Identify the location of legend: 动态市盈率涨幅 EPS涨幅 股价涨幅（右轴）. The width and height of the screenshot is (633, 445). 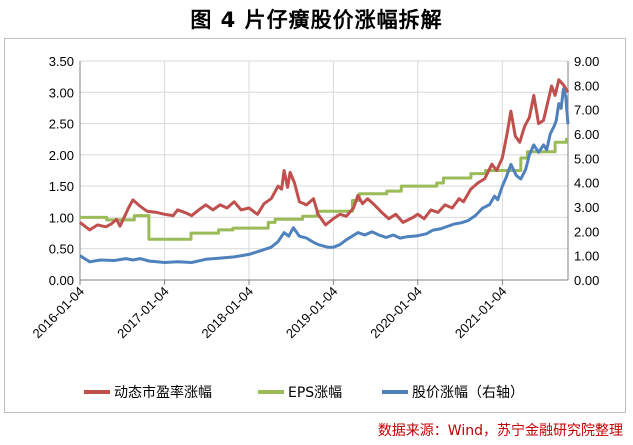
(304, 392).